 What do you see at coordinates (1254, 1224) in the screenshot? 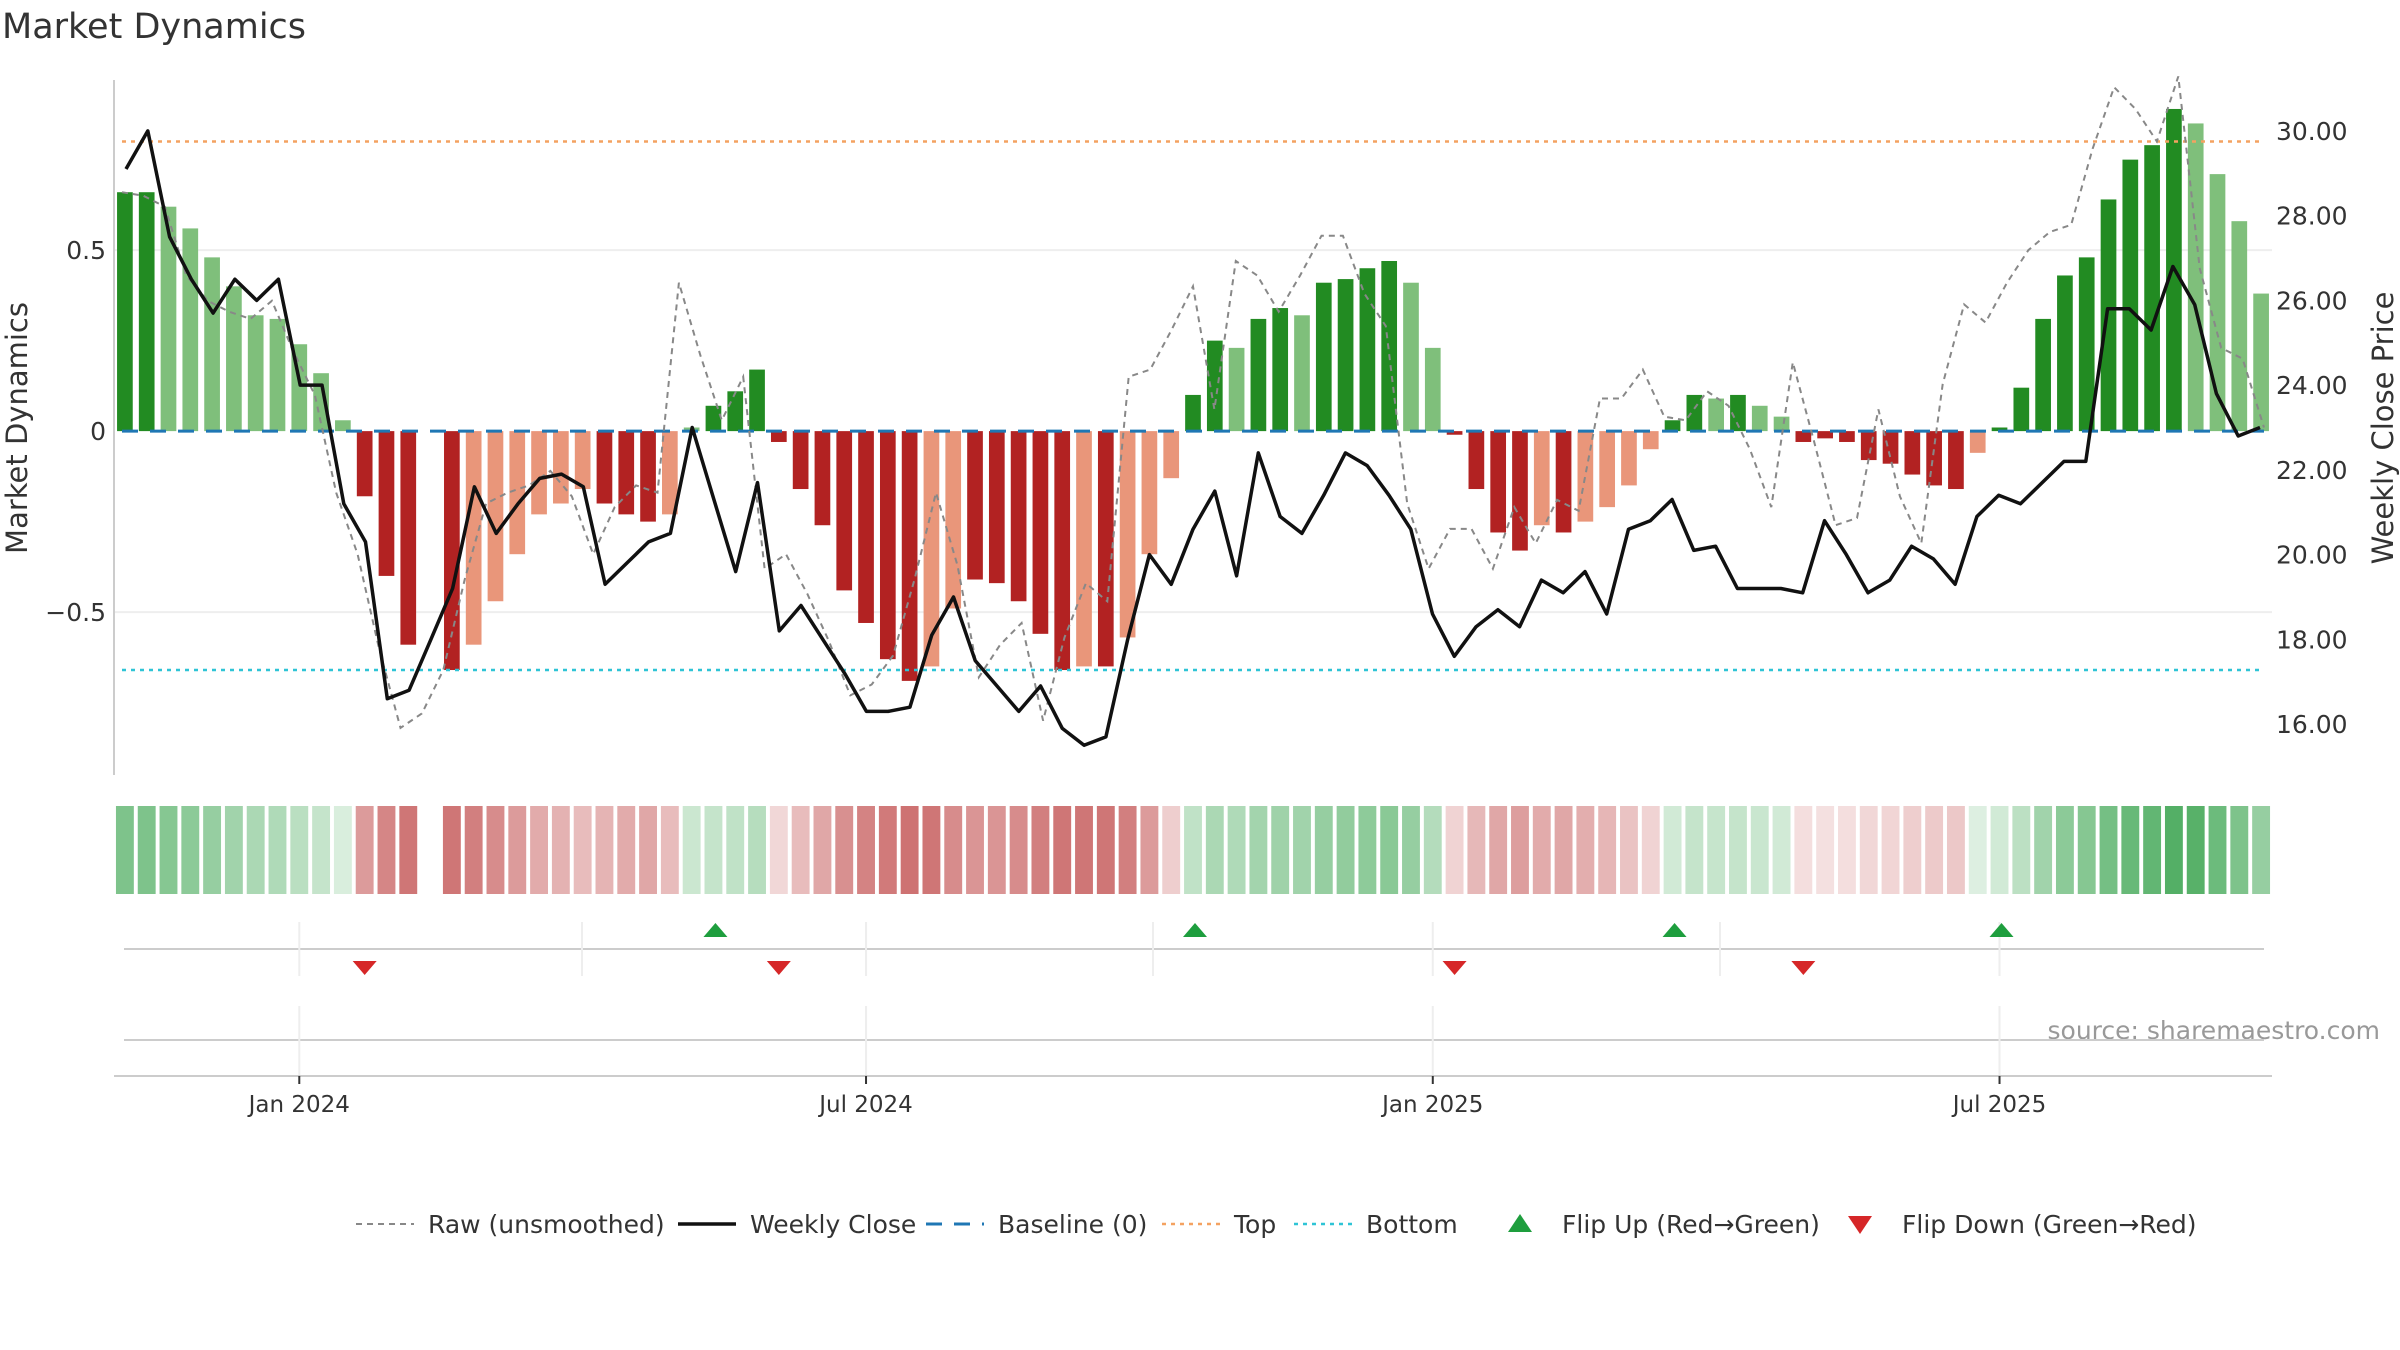
I see `legend-label: Top` at bounding box center [1254, 1224].